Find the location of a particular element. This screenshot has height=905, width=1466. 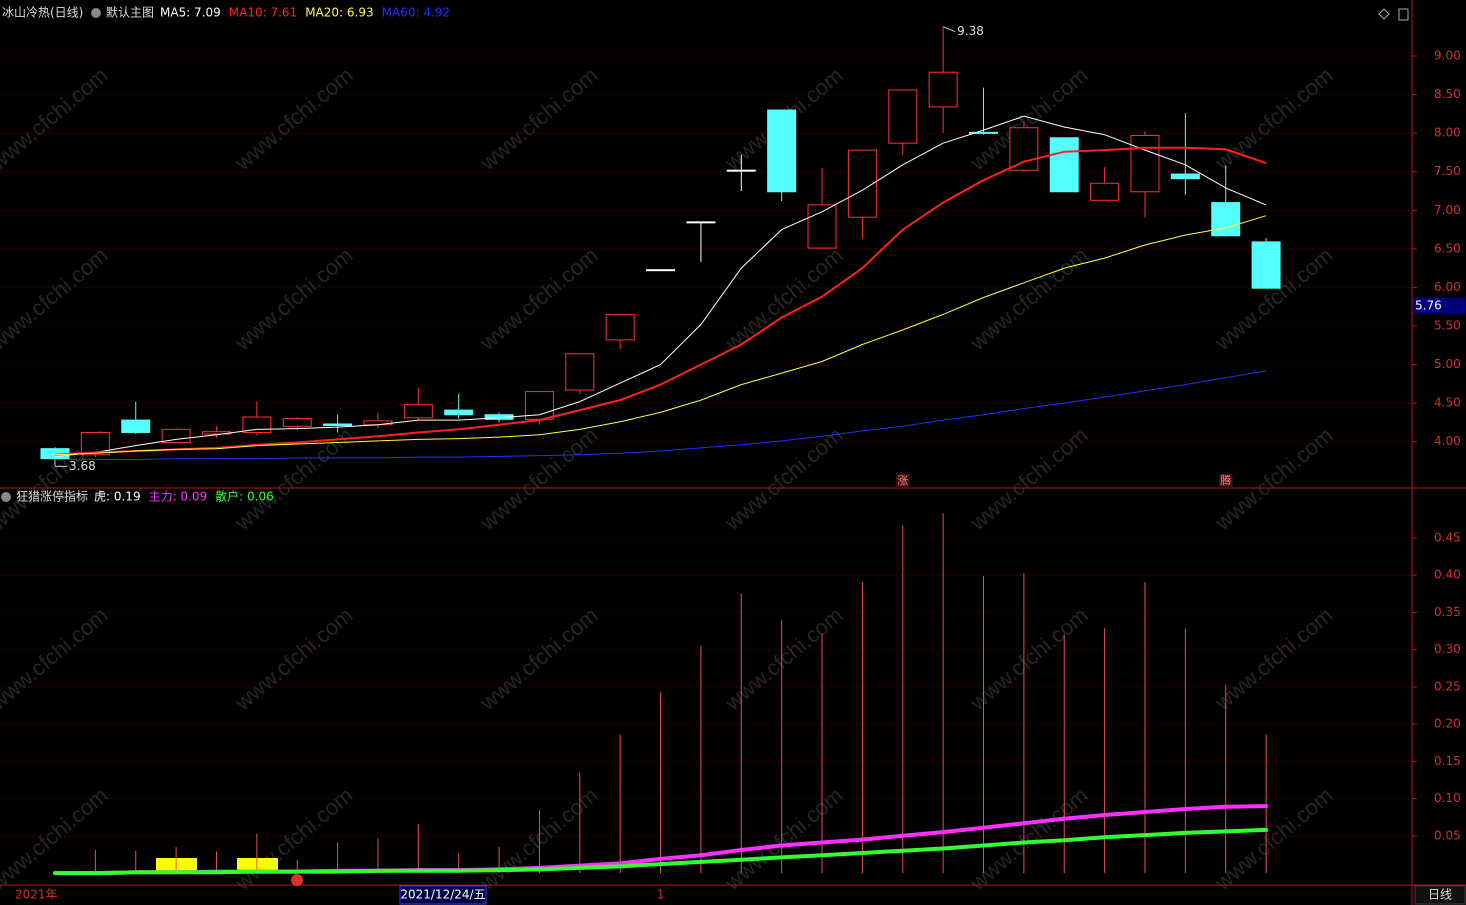

year-label: 2021年 is located at coordinates (36, 895).